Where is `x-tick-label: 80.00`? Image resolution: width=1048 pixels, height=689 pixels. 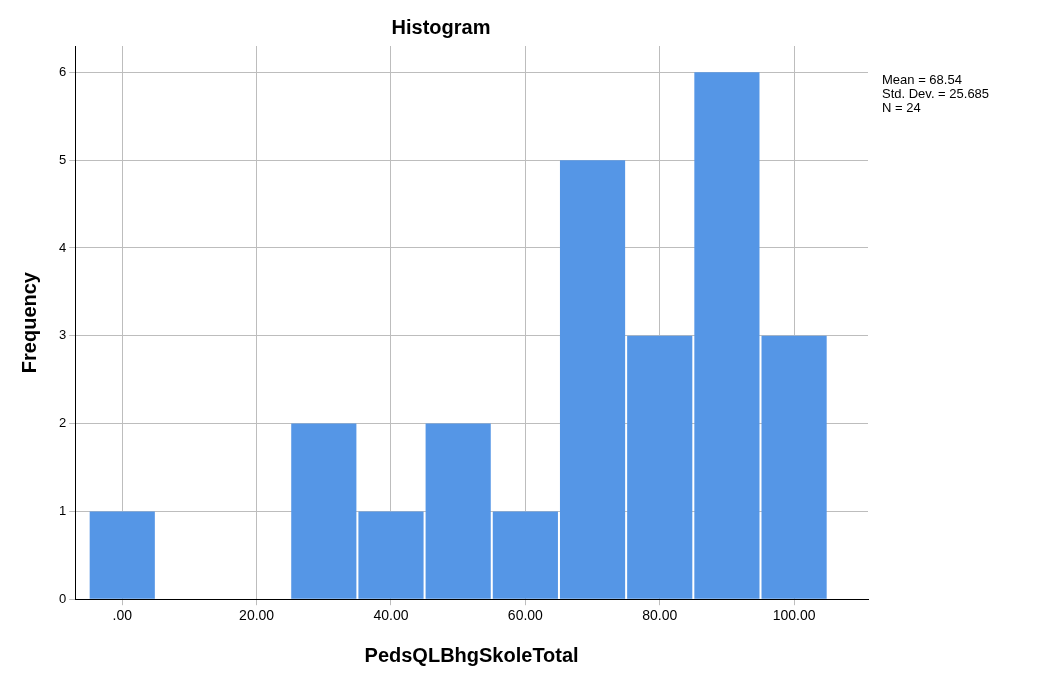
x-tick-label: 80.00 is located at coordinates (660, 615).